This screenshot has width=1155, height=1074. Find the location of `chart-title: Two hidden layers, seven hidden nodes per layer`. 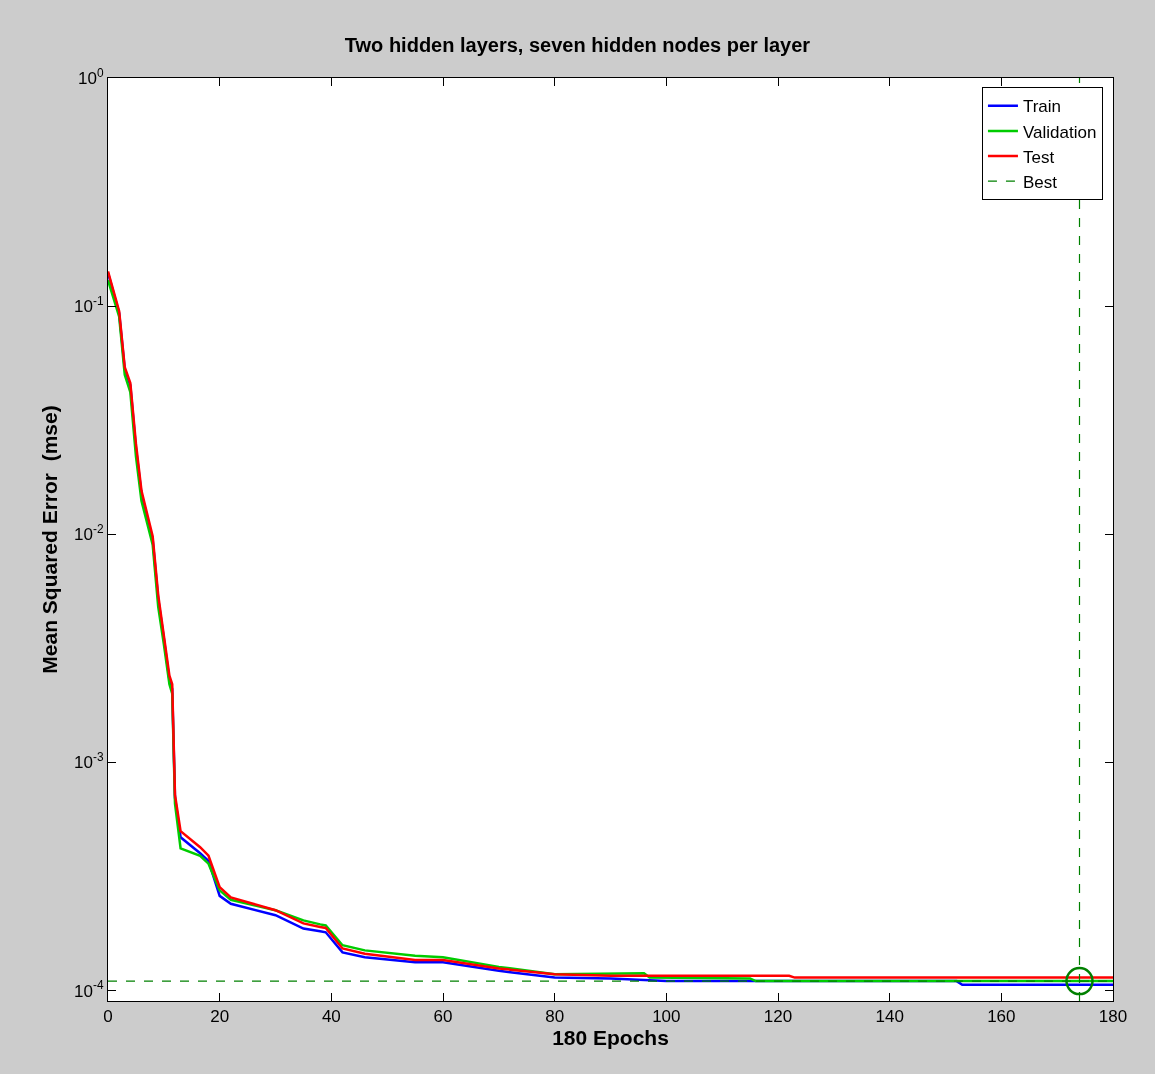

chart-title: Two hidden layers, seven hidden nodes per layer is located at coordinates (577, 44).